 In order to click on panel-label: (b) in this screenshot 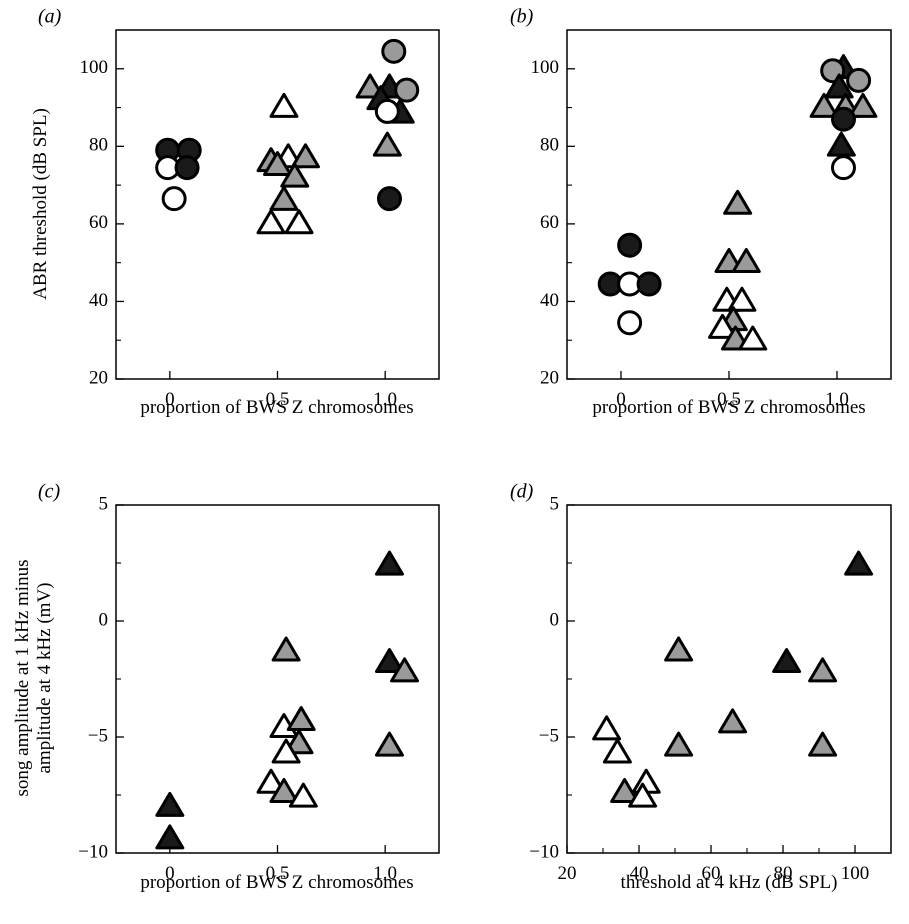, I will do `click(522, 17)`.